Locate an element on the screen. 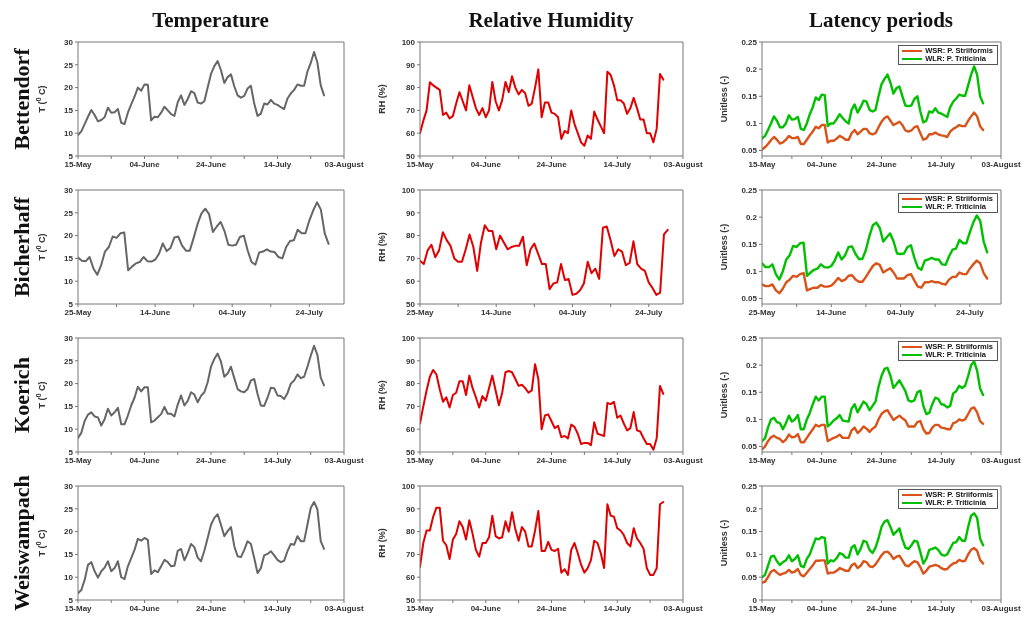 The image size is (1031, 623). y-tick-label: 0 is located at coordinates (755, 600).